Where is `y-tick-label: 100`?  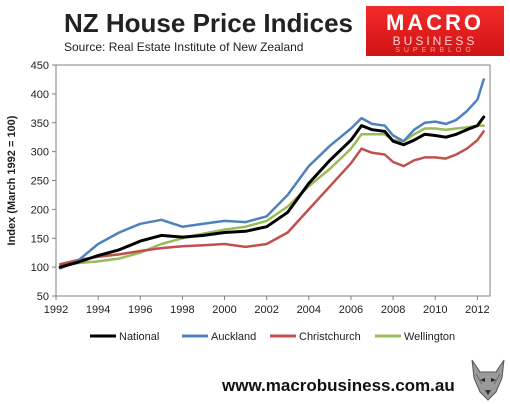
y-tick-label: 100 is located at coordinates (40, 268).